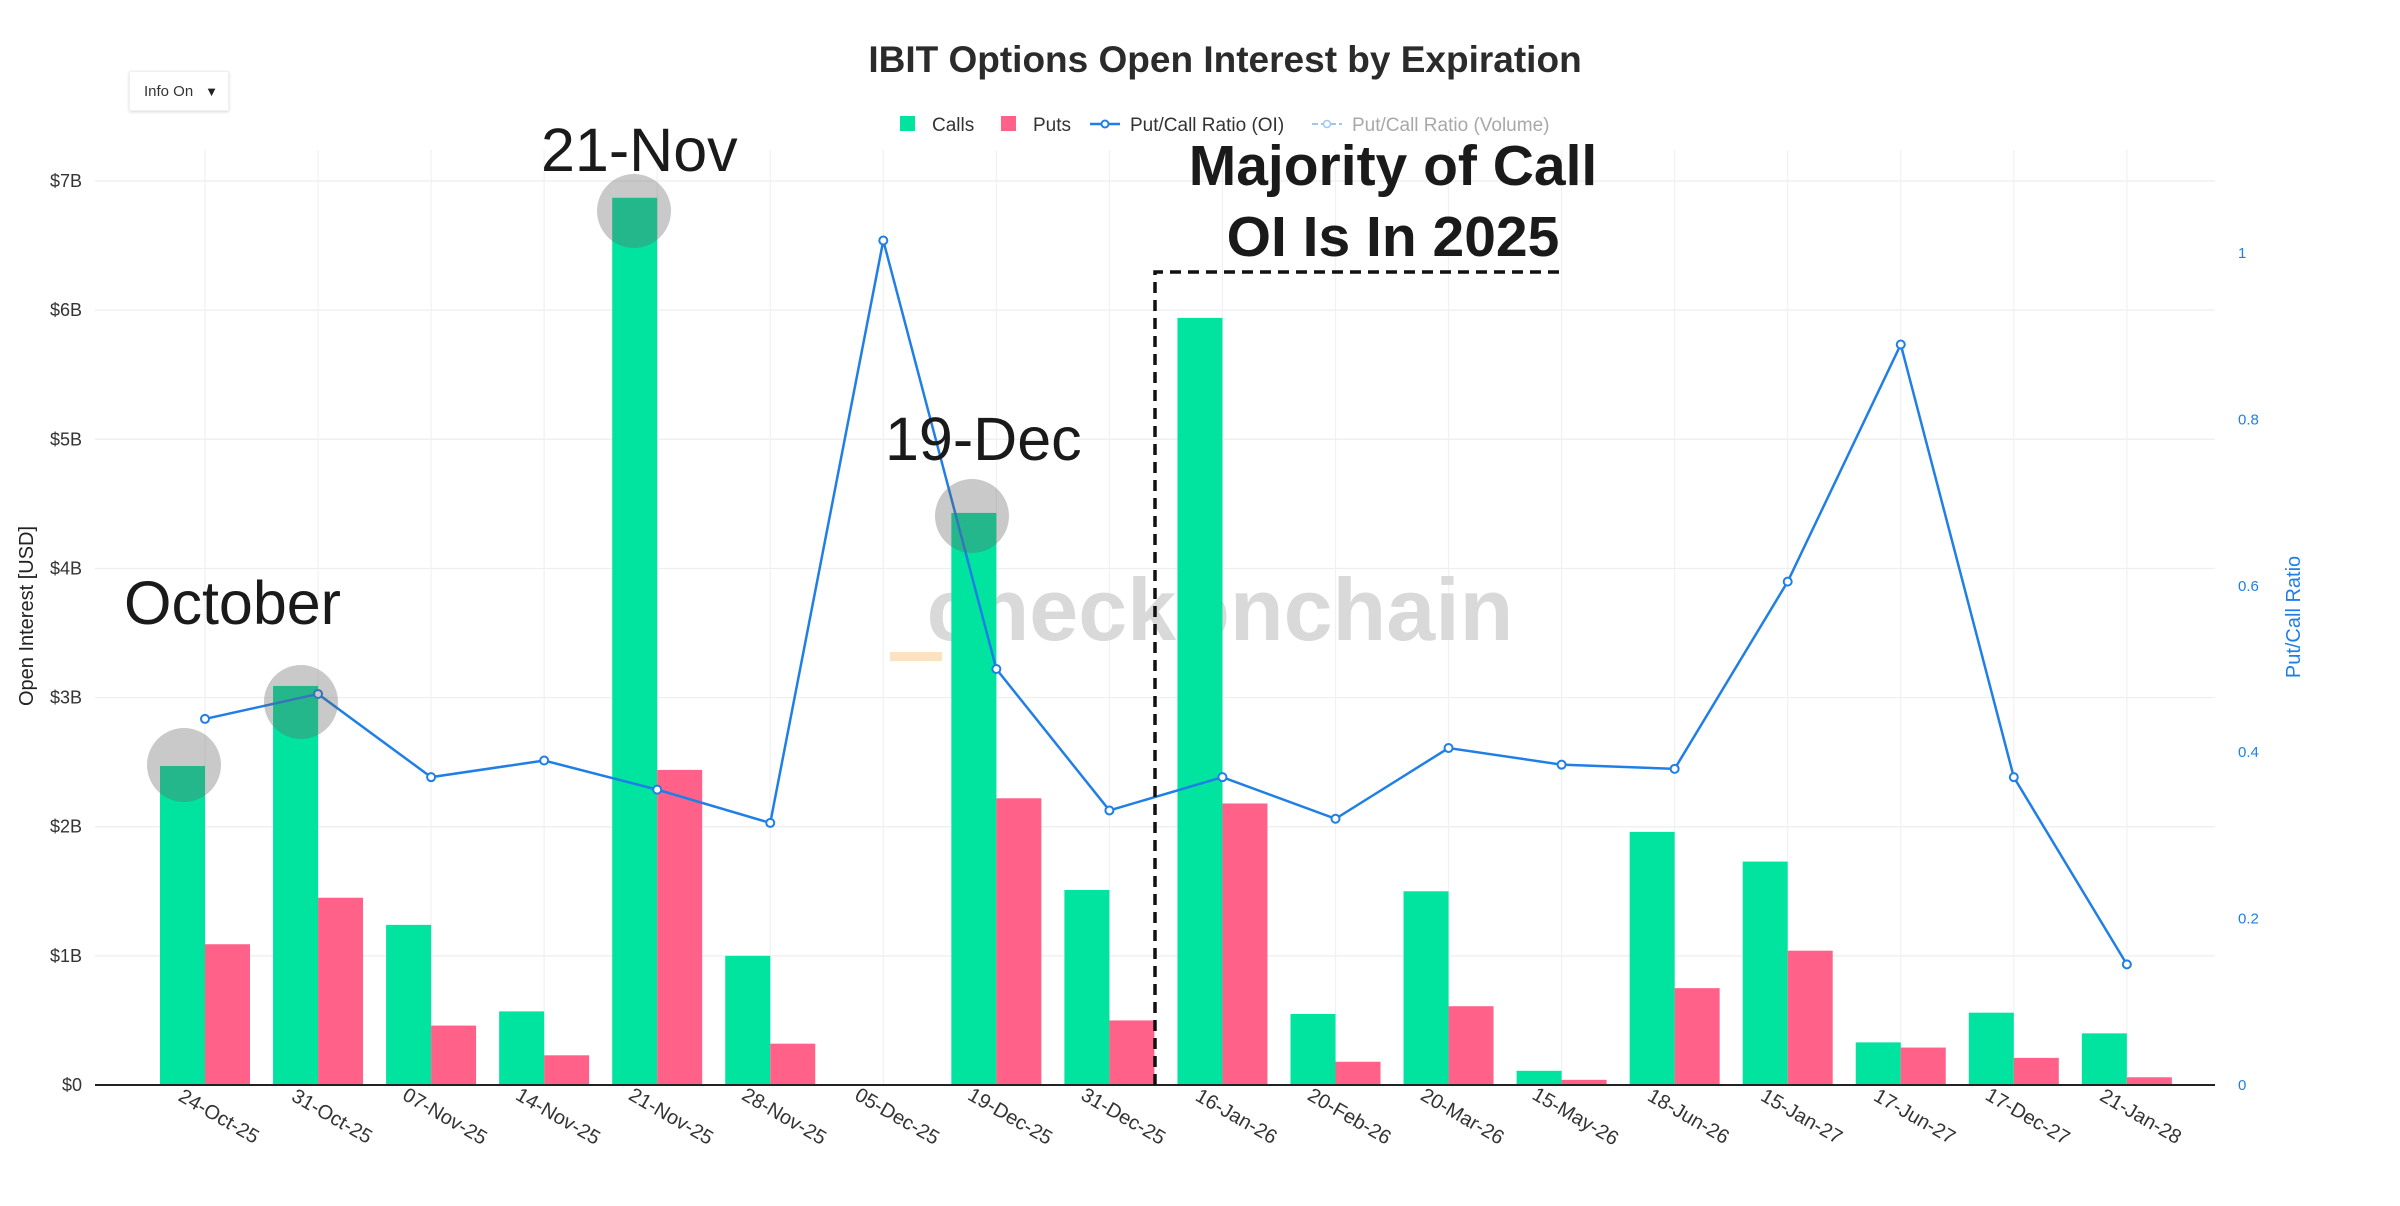  I want to click on y2-axis-title: Put/Call Ratio, so click(2294, 617).